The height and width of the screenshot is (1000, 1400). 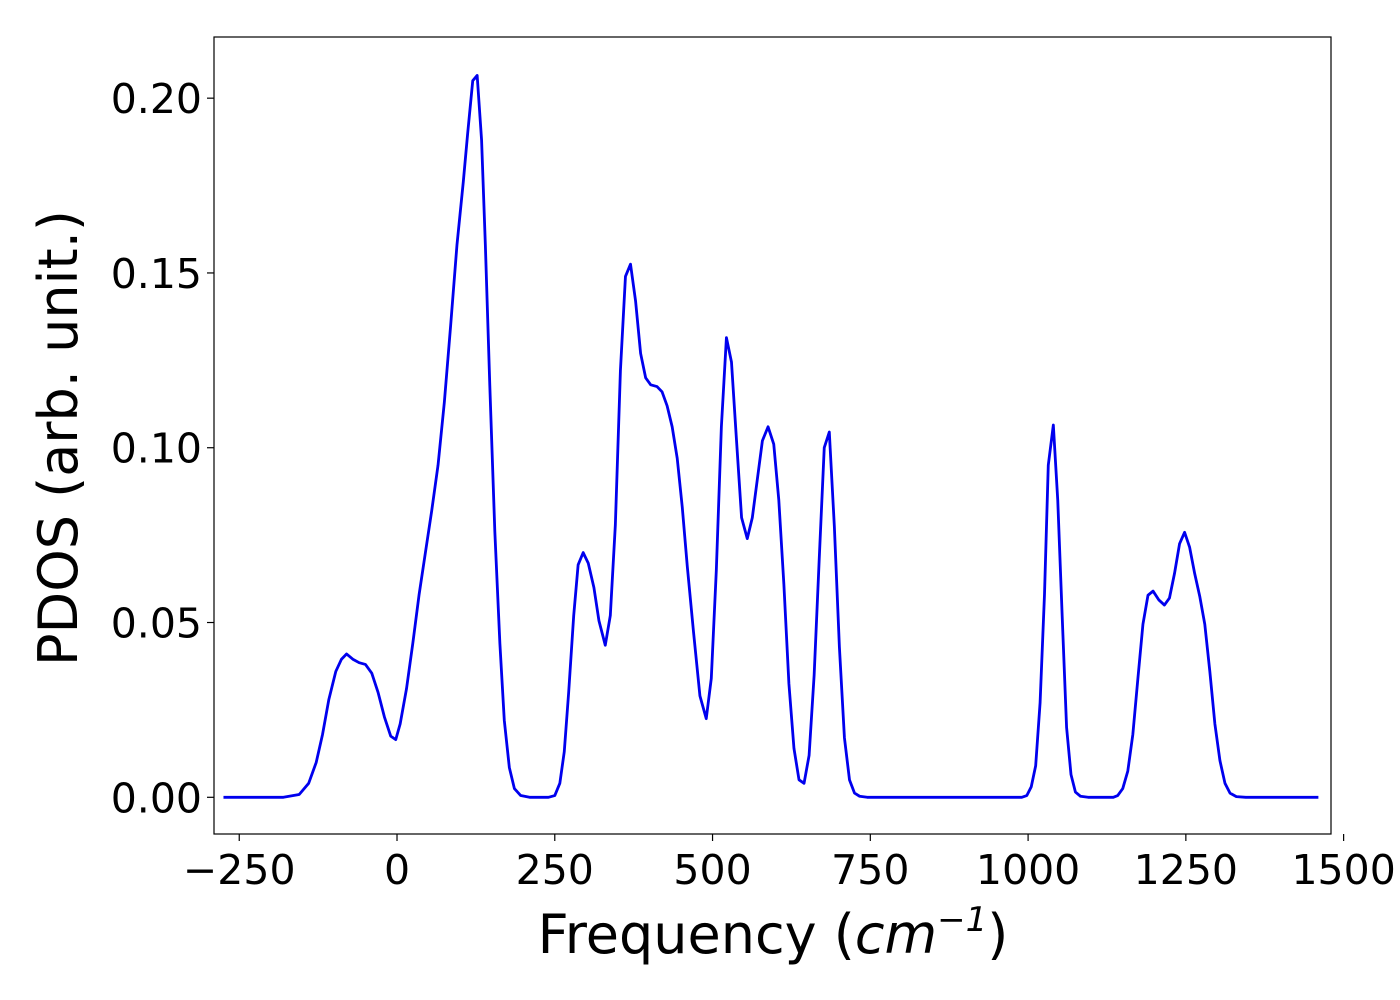 I want to click on x-tick-label: 500, so click(x=712, y=870).